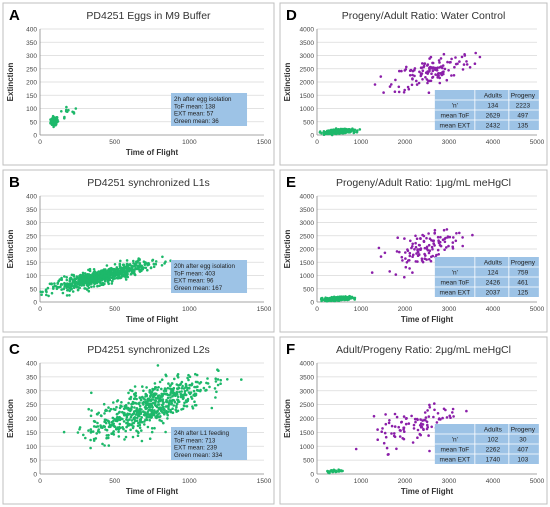 The image size is (550, 507). I want to click on y-tick-label: 1000, so click(307, 447).